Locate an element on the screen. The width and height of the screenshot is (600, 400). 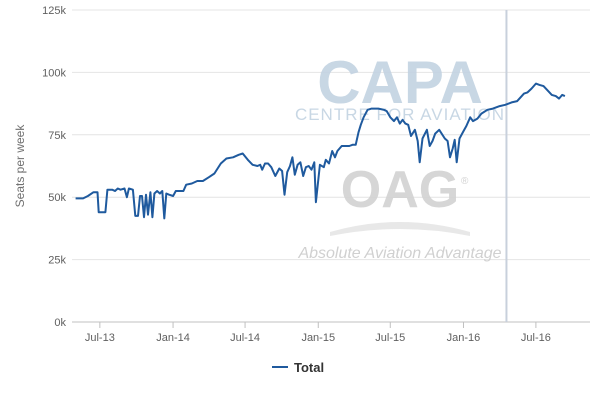
y-tick-label: 100k is located at coordinates (54, 73).